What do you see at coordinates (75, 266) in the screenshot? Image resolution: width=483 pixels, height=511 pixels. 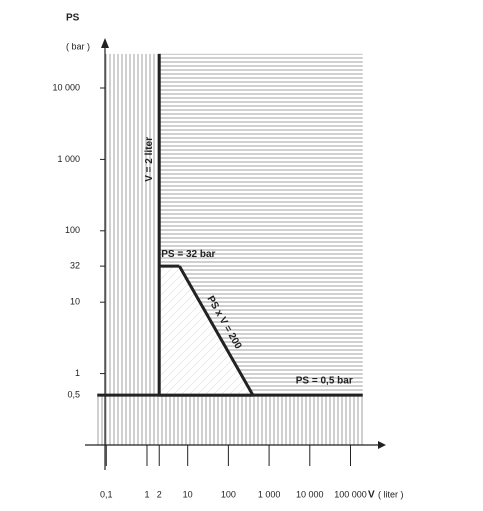 I see `y-tick-label: 32` at bounding box center [75, 266].